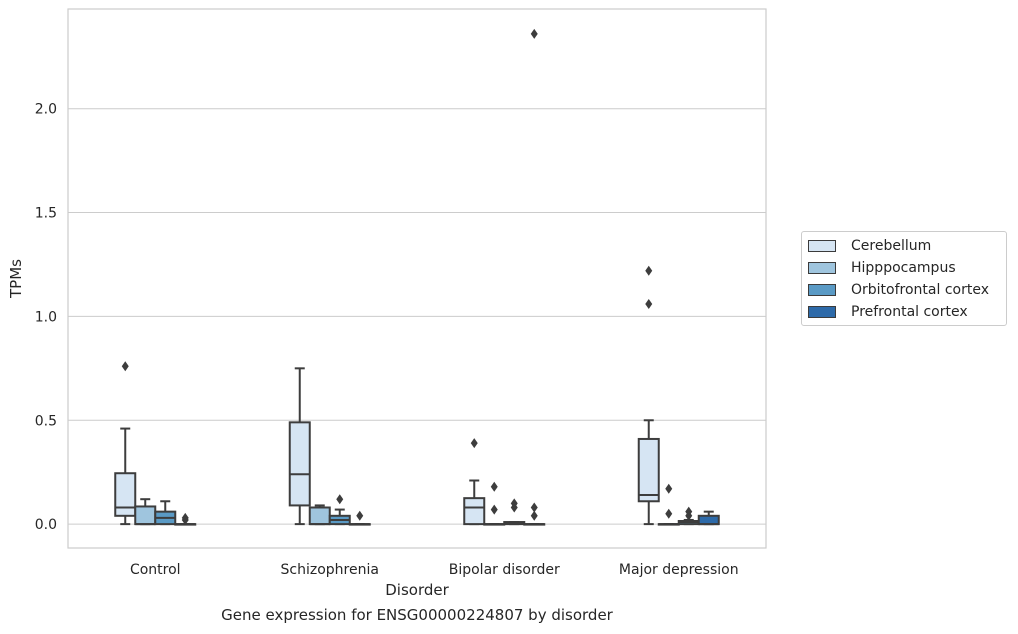  What do you see at coordinates (46, 317) in the screenshot?
I see `y-tick-label: 1.0` at bounding box center [46, 317].